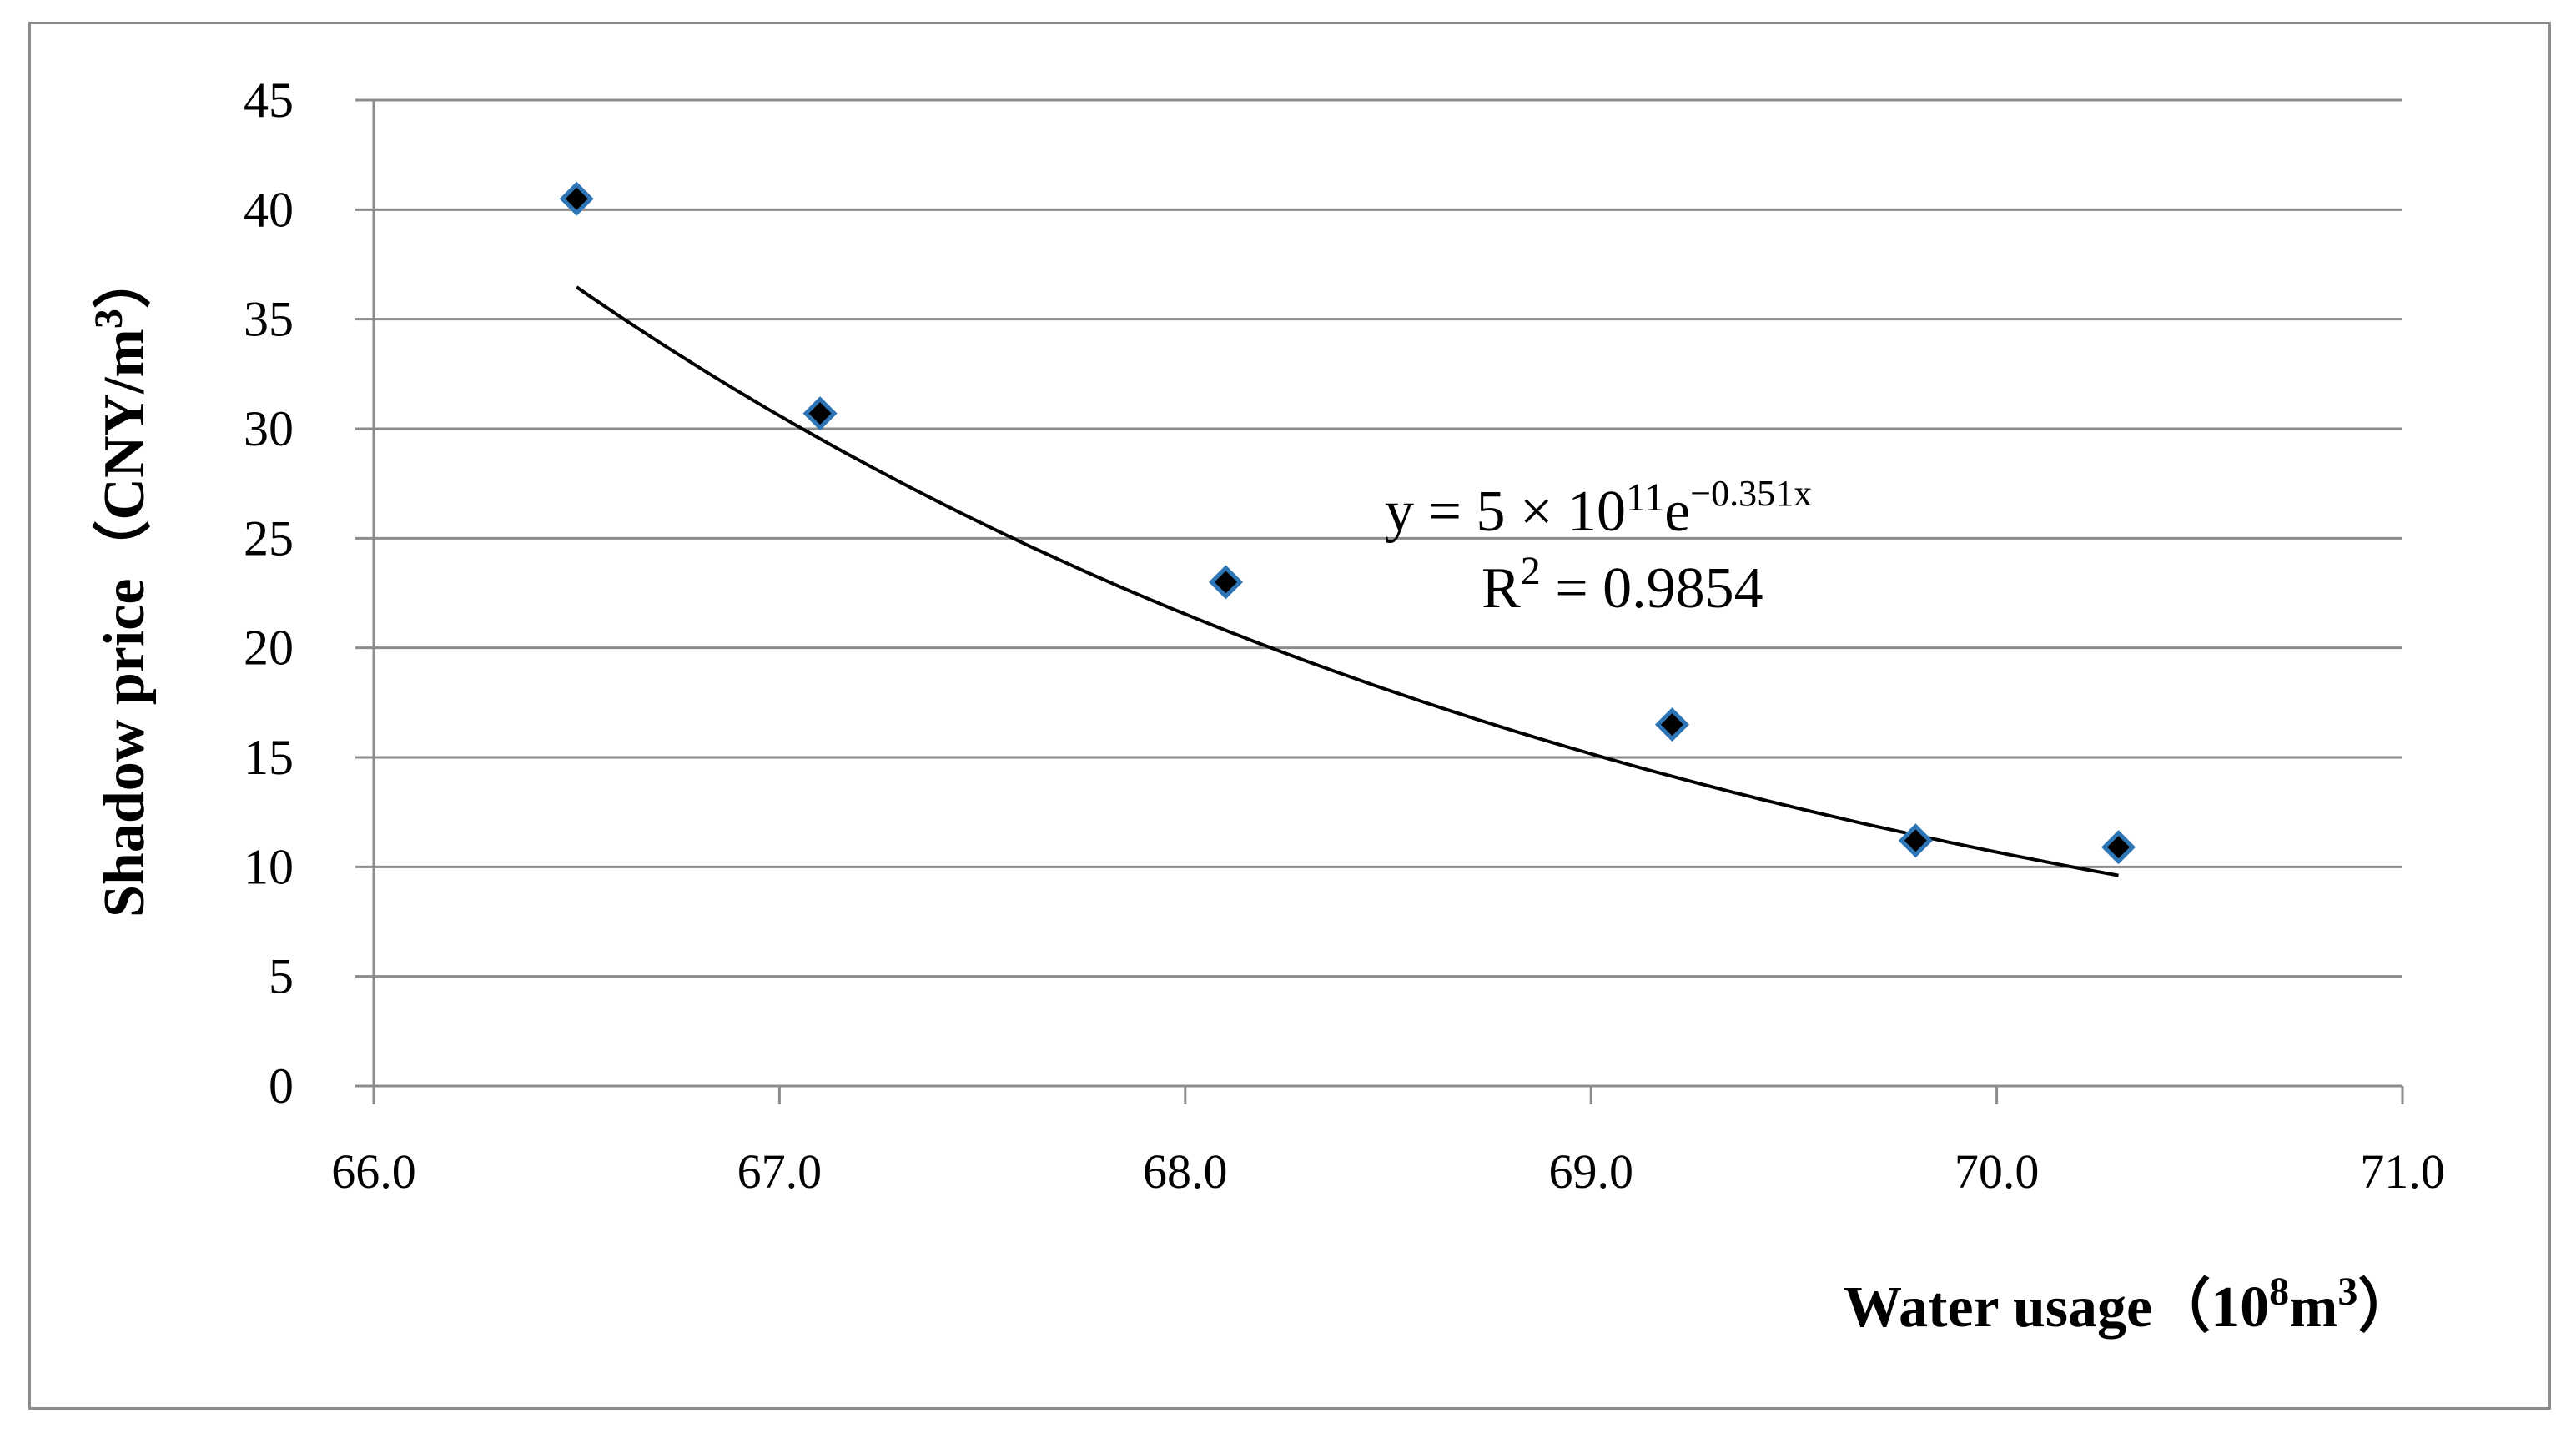 This screenshot has width=2576, height=1443. Describe the element at coordinates (281, 1086) in the screenshot. I see `y-tick-label: 0` at that location.